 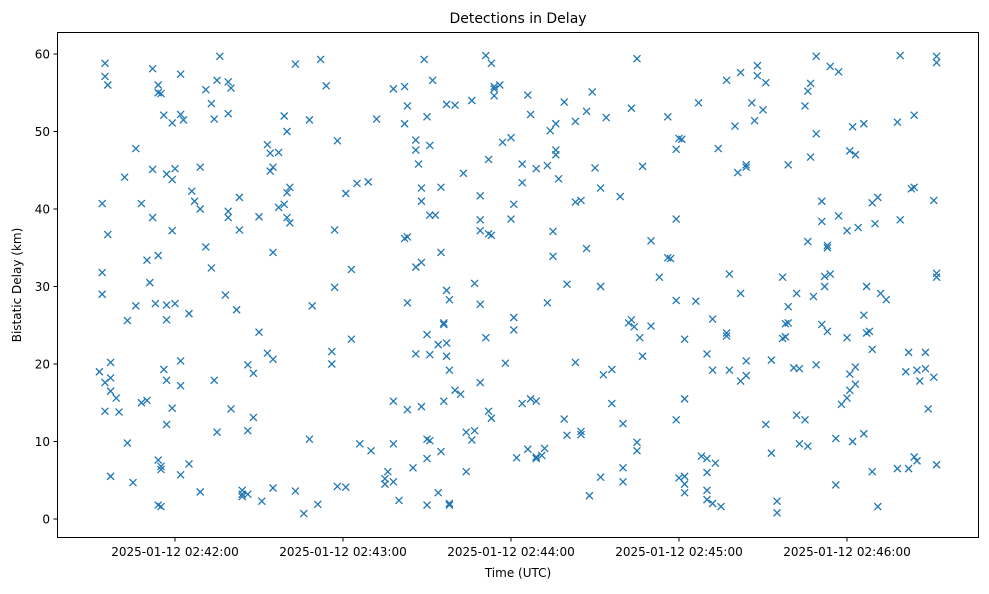 What do you see at coordinates (342, 552) in the screenshot?
I see `x-tick-label: 2025-01-12 02:43:00` at bounding box center [342, 552].